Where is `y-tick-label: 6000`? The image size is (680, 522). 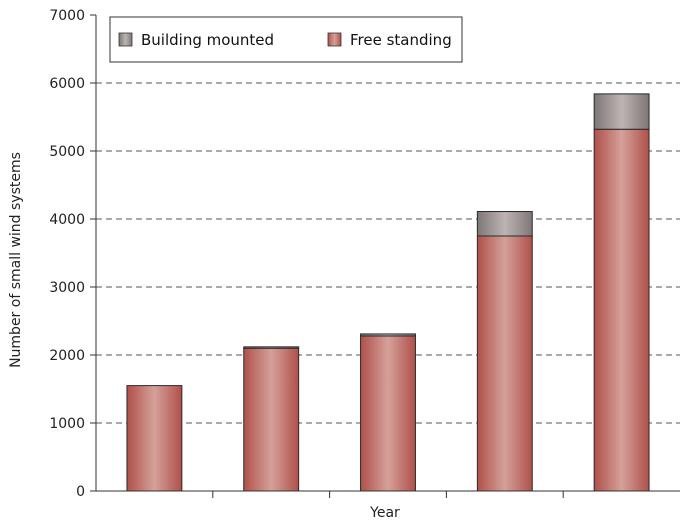 y-tick-label: 6000 is located at coordinates (67, 84).